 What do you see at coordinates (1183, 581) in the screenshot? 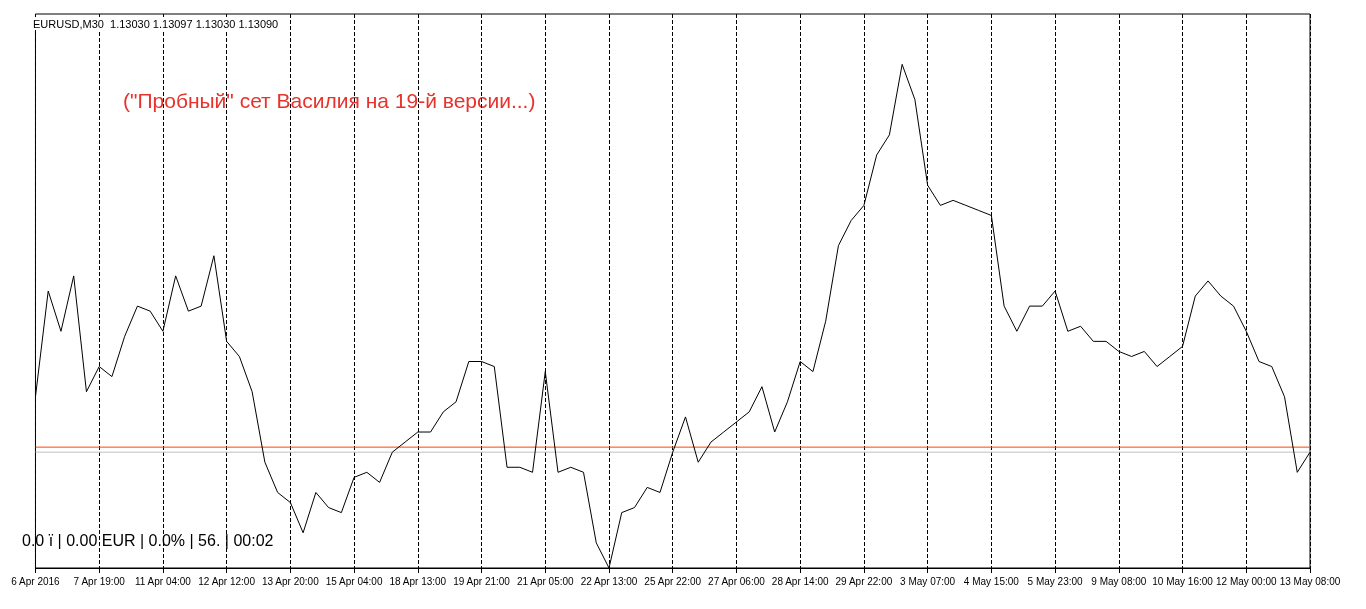
I see `x-tick-label: 10 May 16:00` at bounding box center [1183, 581].